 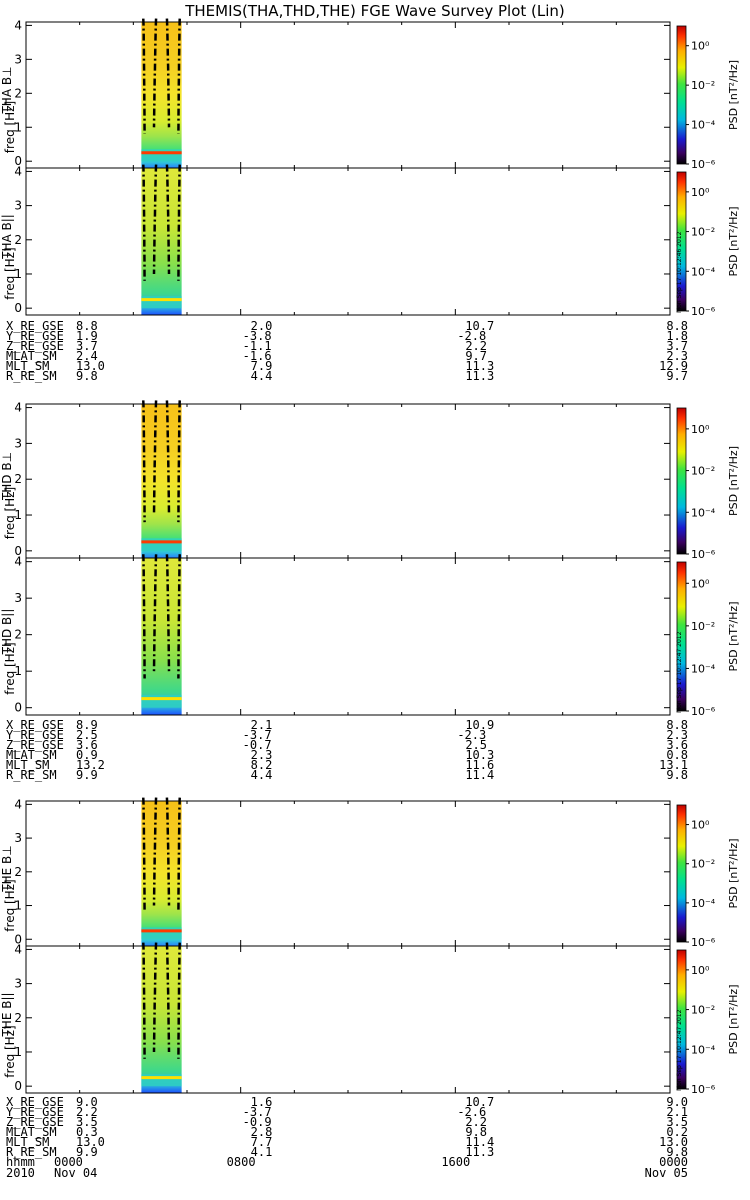 I want to click on ephemeris-value: 4.1, so click(x=261, y=1152).